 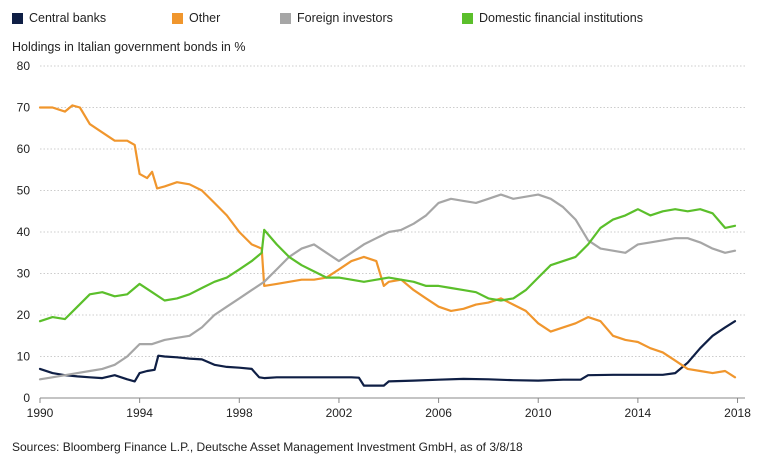 What do you see at coordinates (339, 413) in the screenshot?
I see `x-tick-label-2002: 2002` at bounding box center [339, 413].